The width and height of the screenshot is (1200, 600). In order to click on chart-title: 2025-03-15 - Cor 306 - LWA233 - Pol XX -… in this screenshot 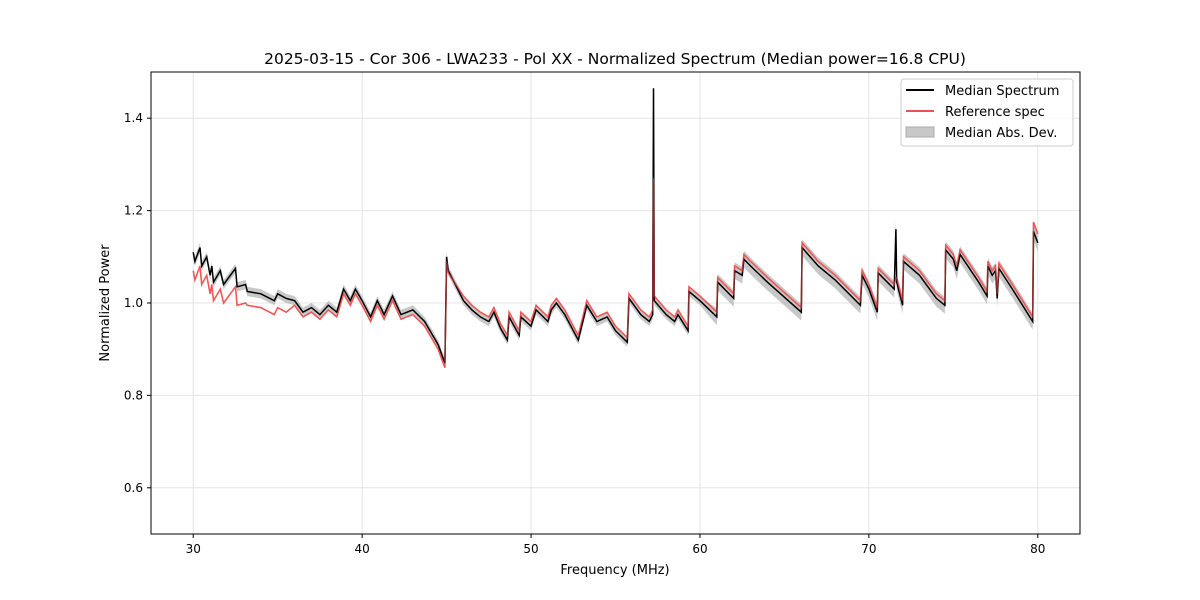, I will do `click(615, 59)`.